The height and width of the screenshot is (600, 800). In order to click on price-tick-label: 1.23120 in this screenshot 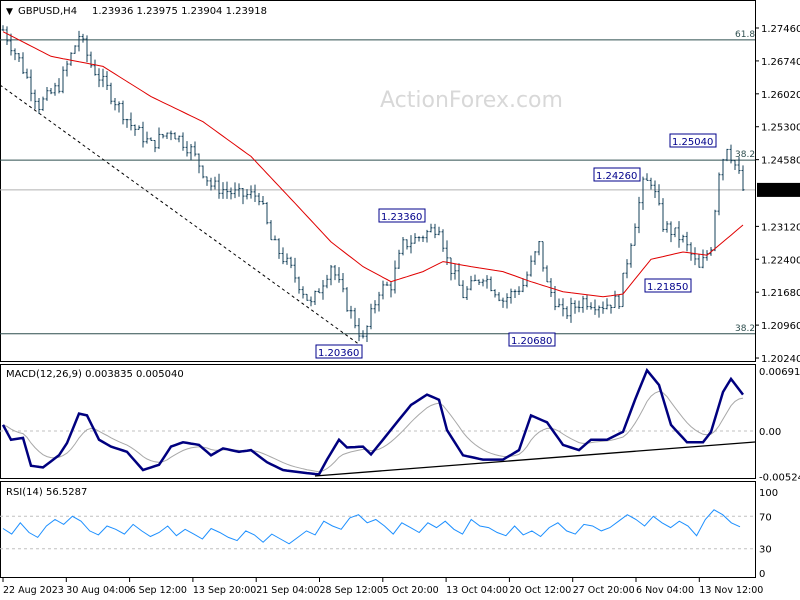, I will do `click(780, 227)`.